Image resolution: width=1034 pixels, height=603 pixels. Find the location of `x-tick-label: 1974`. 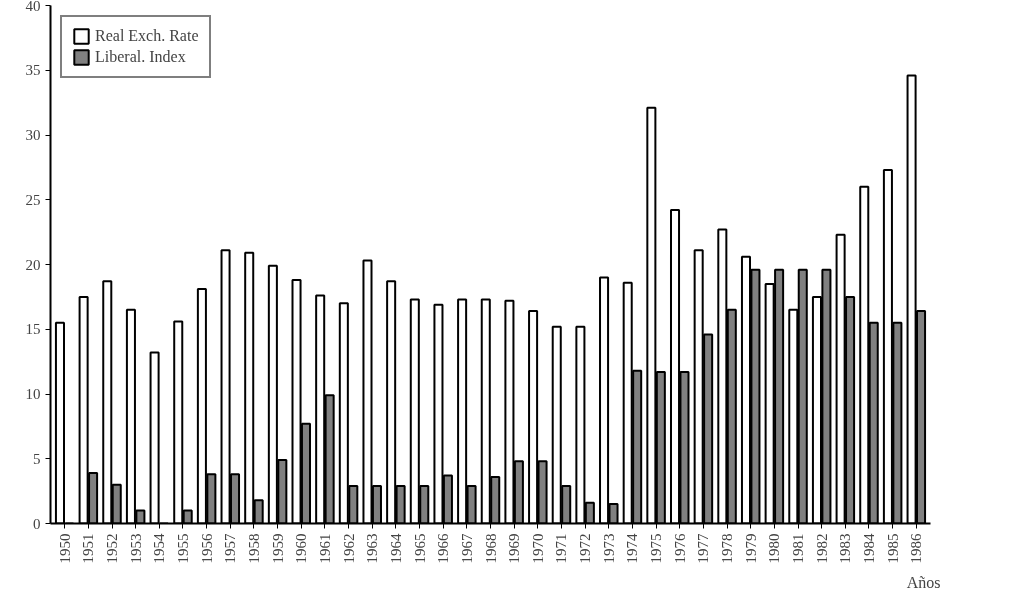

x-tick-label: 1974 is located at coordinates (632, 548).